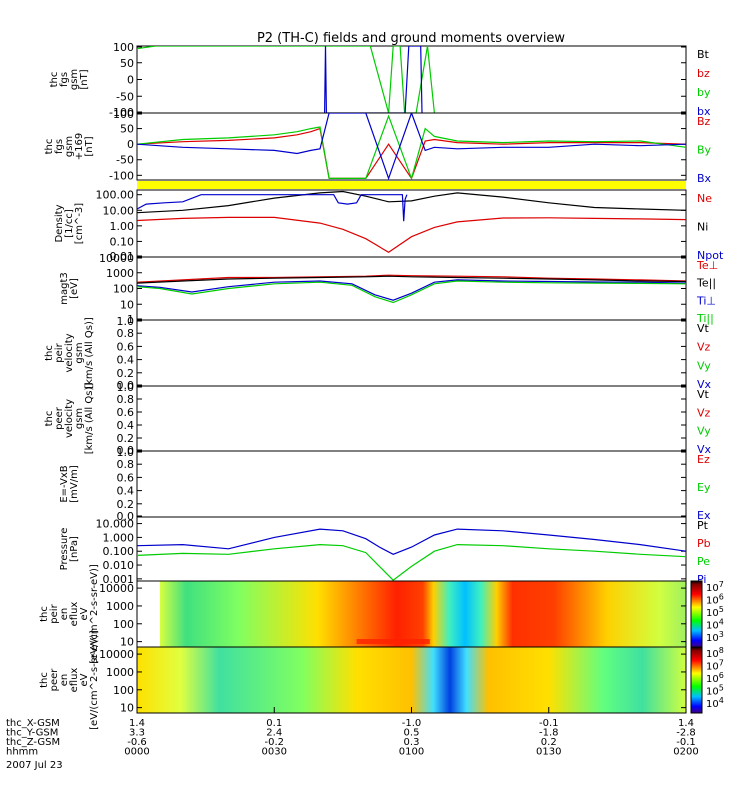  Describe the element at coordinates (115, 524) in the screenshot. I see `y-tick-label: 10.000` at that location.